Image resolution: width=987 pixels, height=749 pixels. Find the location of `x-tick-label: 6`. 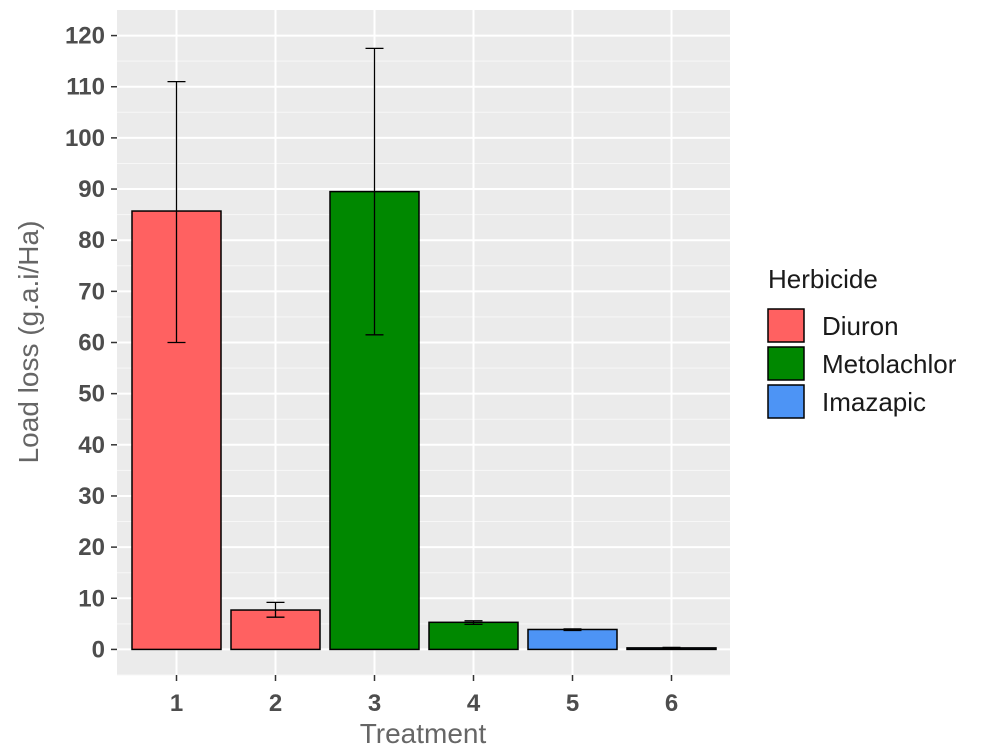

x-tick-label: 6 is located at coordinates (671, 703).